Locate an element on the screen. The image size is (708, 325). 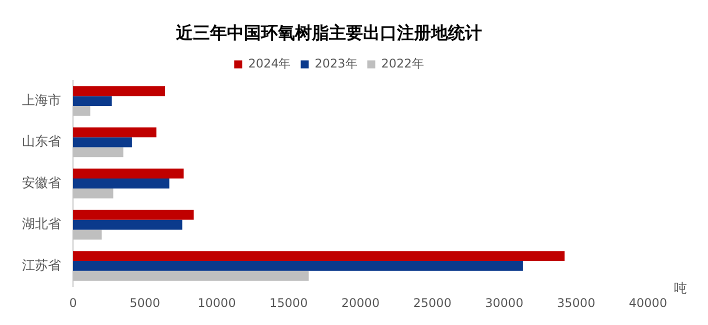
y-tick-label: 安徽省 is located at coordinates (41, 182).